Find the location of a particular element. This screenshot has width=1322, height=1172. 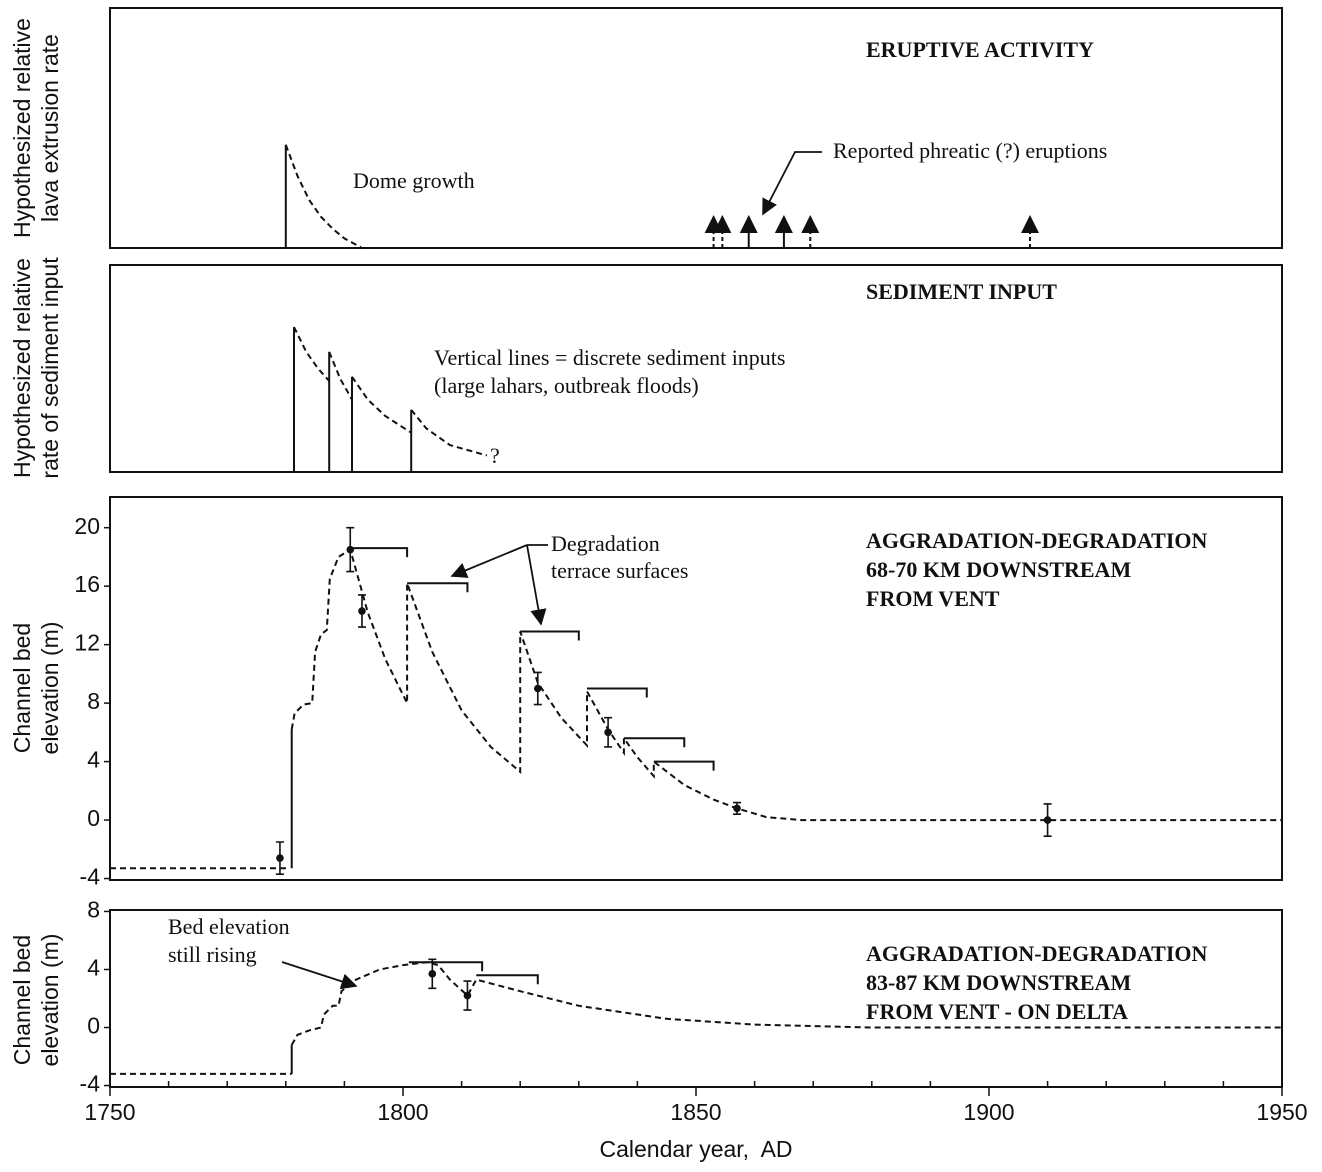

x-tick-label: 1950 is located at coordinates (1281, 1112).